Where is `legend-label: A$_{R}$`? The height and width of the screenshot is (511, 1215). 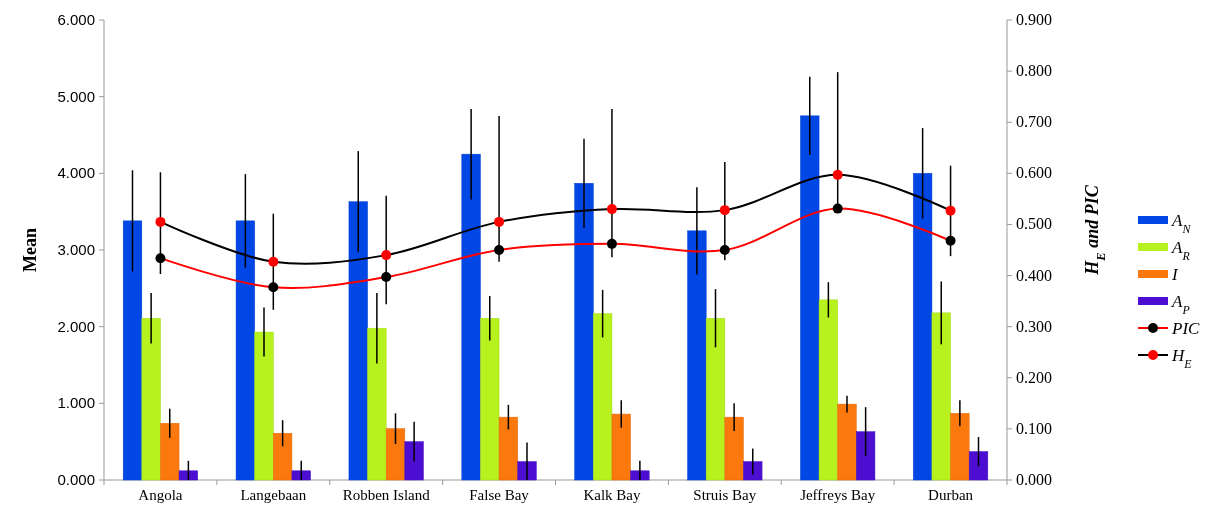 legend-label: A$_{R}$ is located at coordinates (1181, 250).